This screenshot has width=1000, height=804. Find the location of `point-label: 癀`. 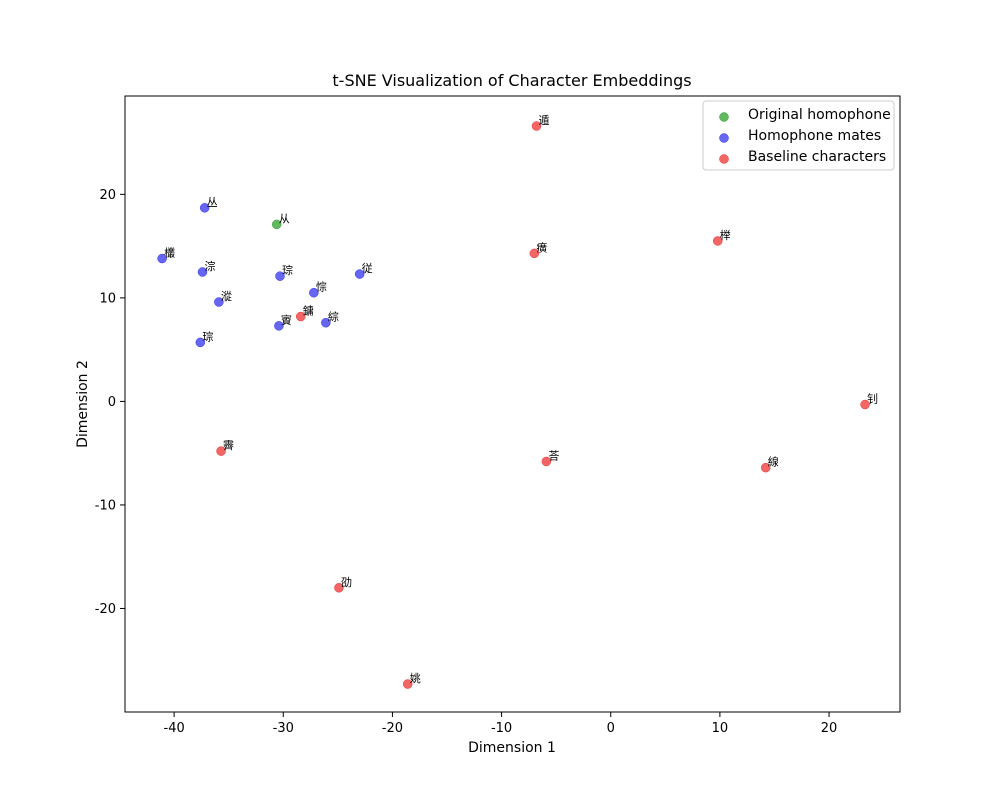

point-label: 癀 is located at coordinates (541, 247).